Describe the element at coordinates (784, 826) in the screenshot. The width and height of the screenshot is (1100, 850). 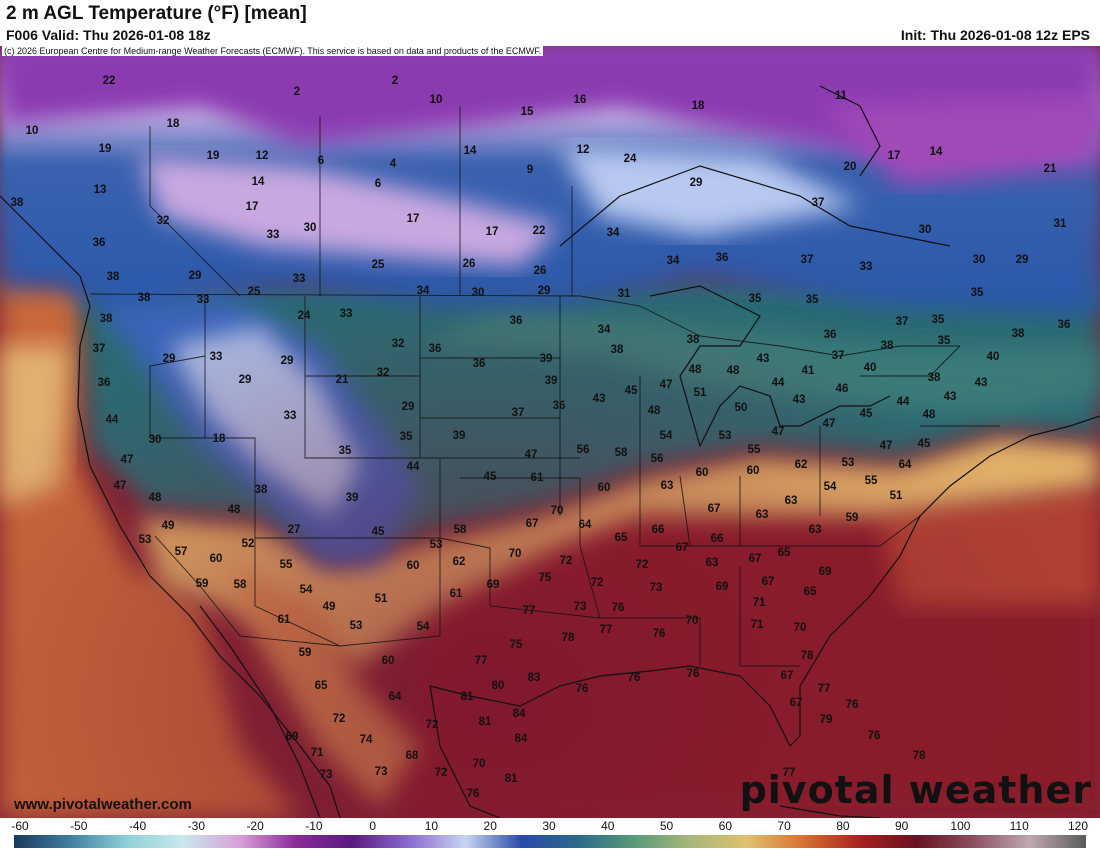
I see `colorbar-tick: 70` at that location.